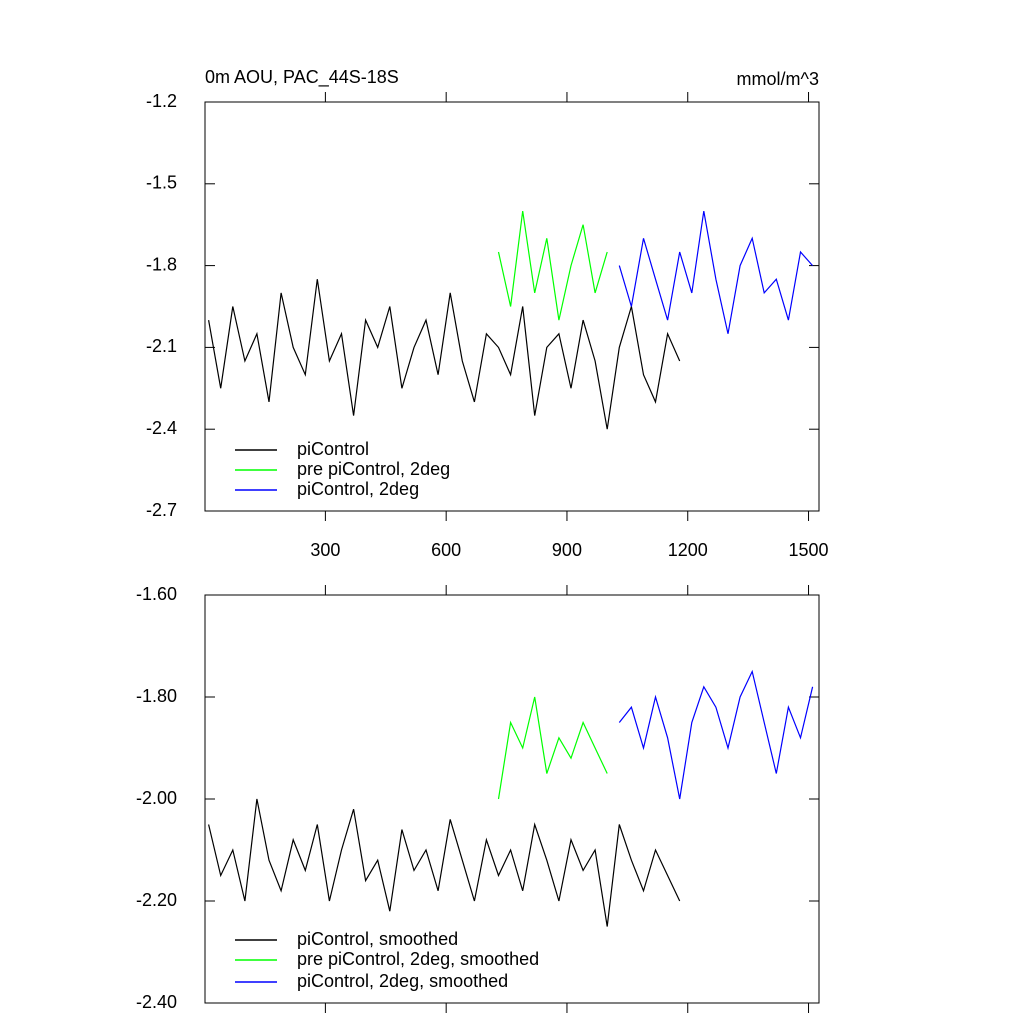 This screenshot has width=1024, height=1024. I want to click on y-tick-label: -1.8, so click(161, 264).